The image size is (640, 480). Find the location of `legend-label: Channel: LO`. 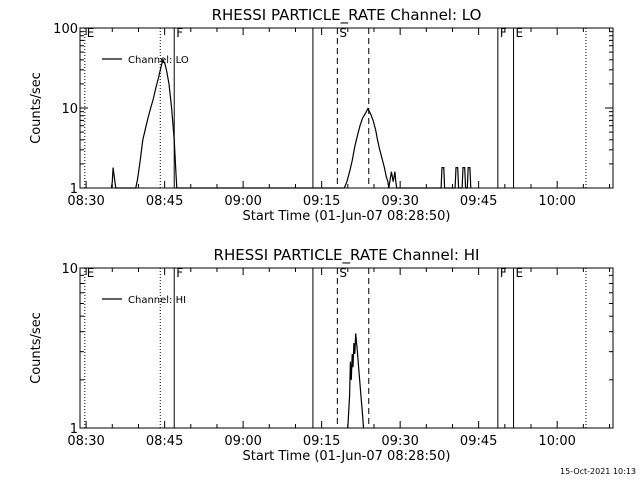

legend-label: Channel: LO is located at coordinates (158, 60).